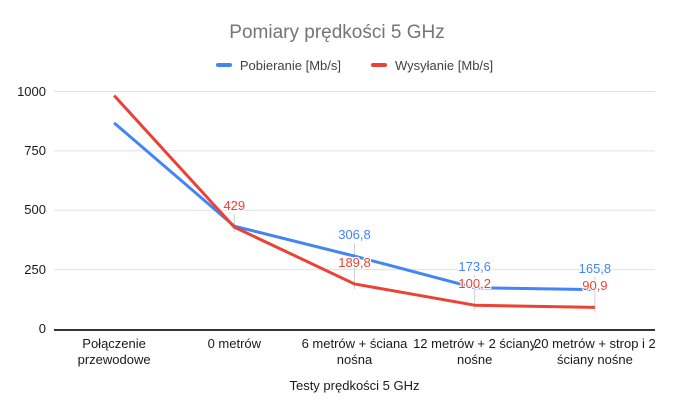 Image resolution: width=674 pixels, height=416 pixels. I want to click on y-tick-label: 750, so click(35, 150).